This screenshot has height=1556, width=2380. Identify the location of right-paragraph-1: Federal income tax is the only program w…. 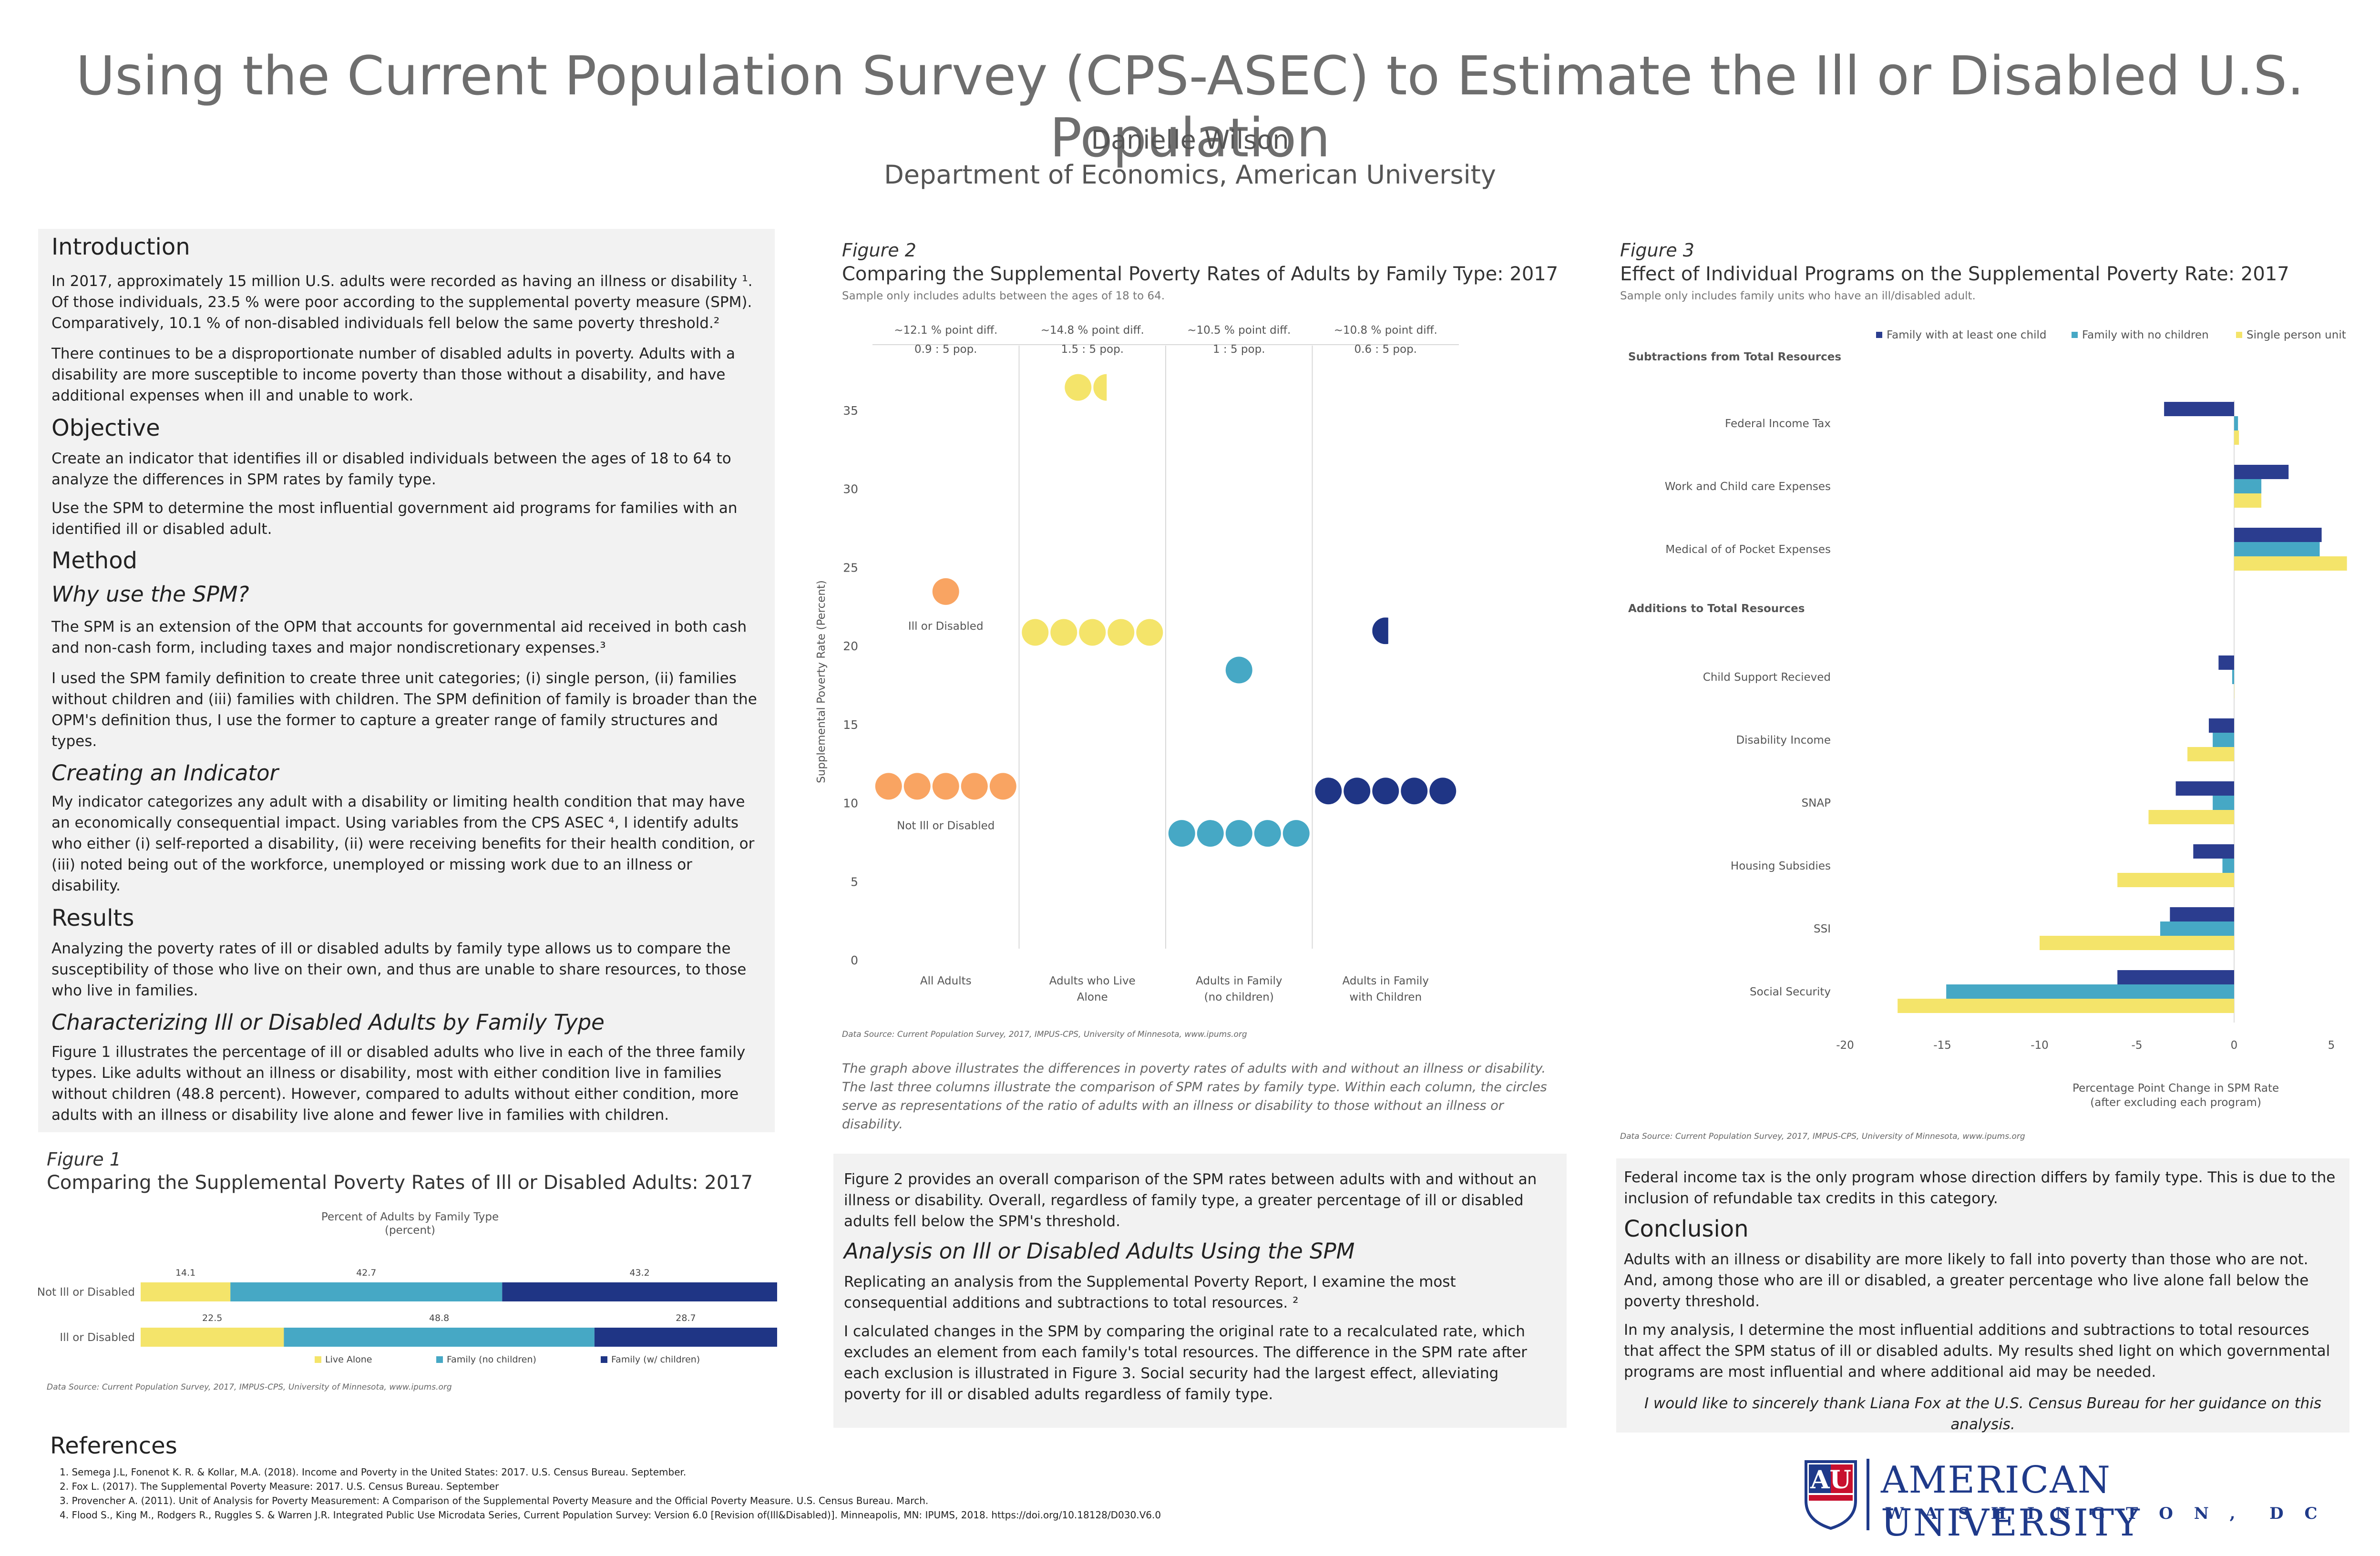
(1983, 1188).